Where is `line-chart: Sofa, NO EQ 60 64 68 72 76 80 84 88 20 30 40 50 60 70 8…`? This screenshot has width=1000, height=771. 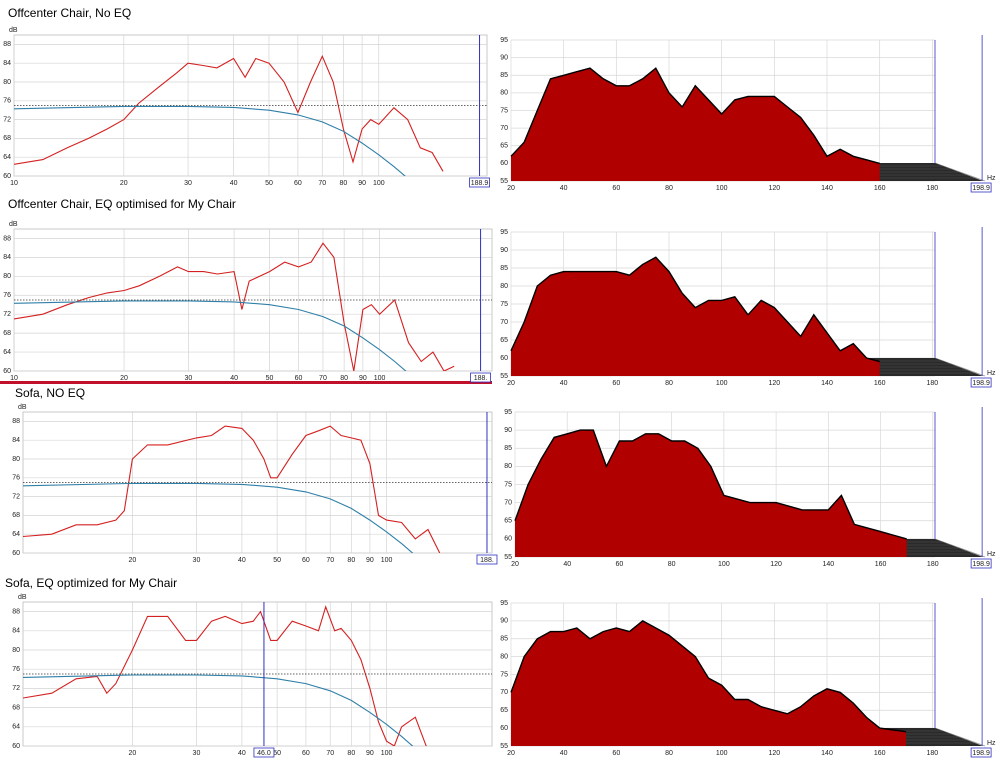
line-chart: Sofa, NO EQ 60 64 68 72 76 80 84 88 20 30 40 50 60 70 8… is located at coordinates (255, 475).